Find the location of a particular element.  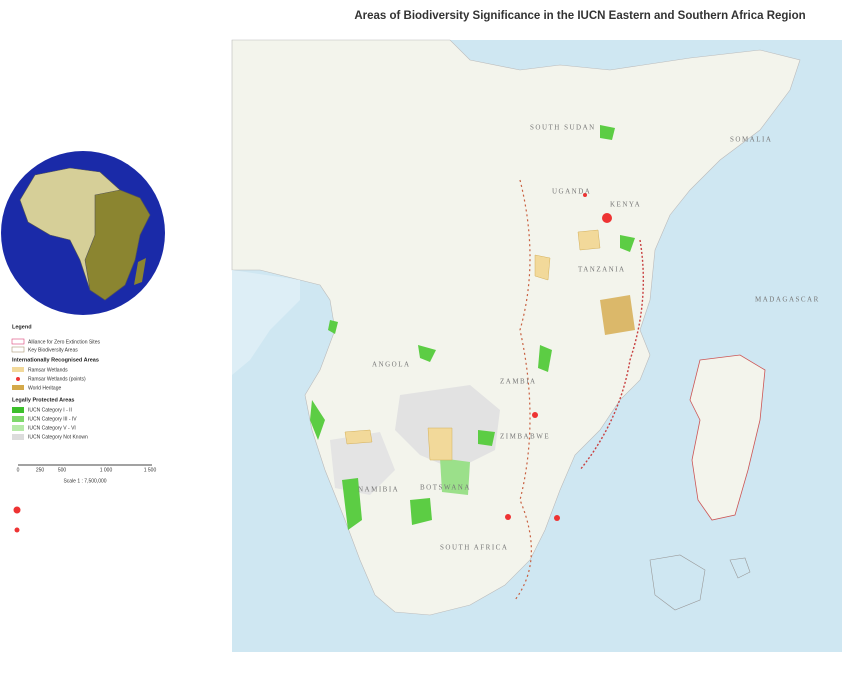

country-label: ZIMBABWE is located at coordinates (525, 437).